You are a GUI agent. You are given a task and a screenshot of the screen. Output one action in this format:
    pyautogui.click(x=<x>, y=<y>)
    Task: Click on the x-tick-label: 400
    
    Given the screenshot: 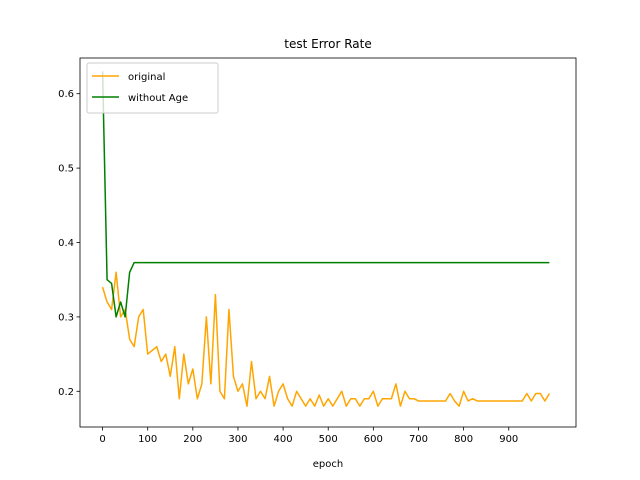 What is the action you would take?
    pyautogui.click(x=283, y=439)
    